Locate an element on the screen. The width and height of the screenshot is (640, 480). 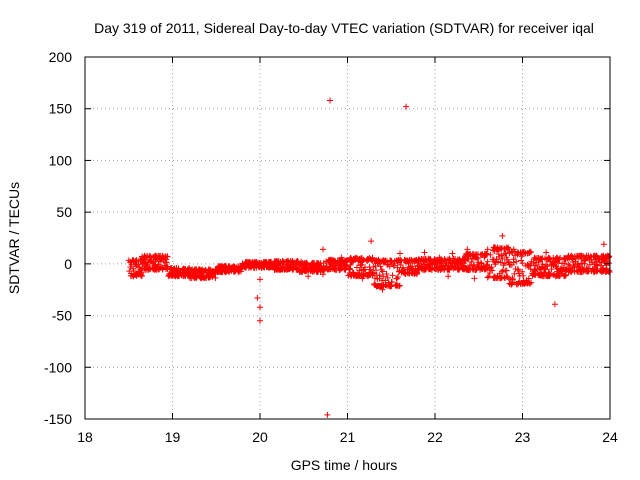
x-tick-label: 22 is located at coordinates (435, 437).